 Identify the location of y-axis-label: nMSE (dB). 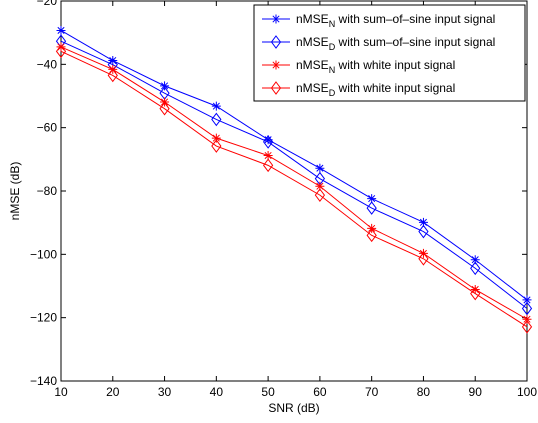
(15, 191).